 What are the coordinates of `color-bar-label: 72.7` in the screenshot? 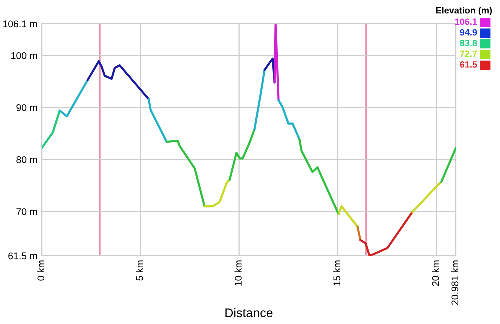 It's located at (469, 54).